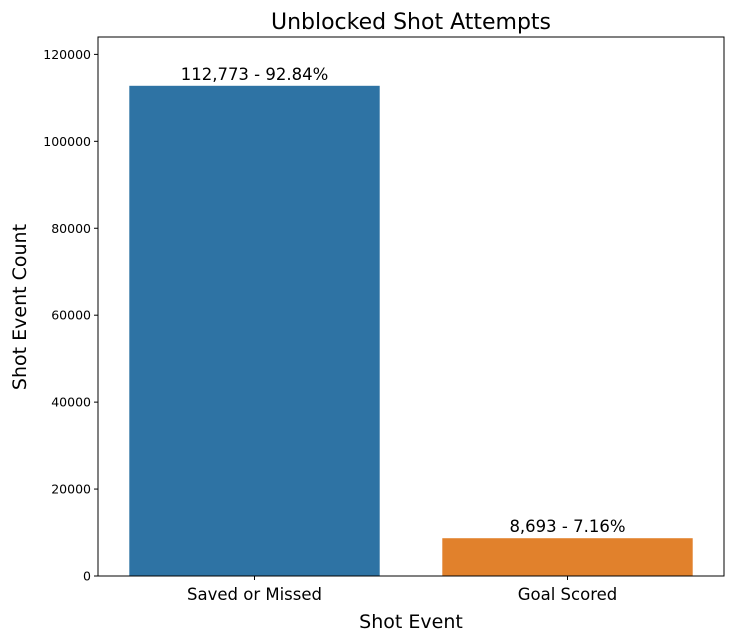 The width and height of the screenshot is (731, 643). Describe the element at coordinates (411, 22) in the screenshot. I see `chart-title: Unblocked Shot Attempts` at that location.